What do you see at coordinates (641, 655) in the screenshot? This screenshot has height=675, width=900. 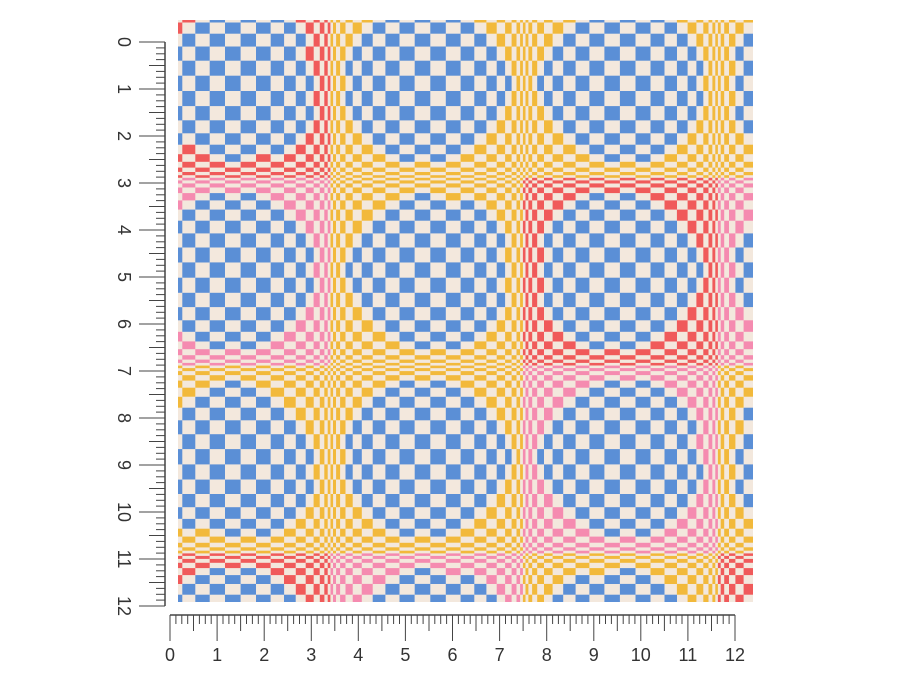 I see `bottom-ruler-label: 10` at bounding box center [641, 655].